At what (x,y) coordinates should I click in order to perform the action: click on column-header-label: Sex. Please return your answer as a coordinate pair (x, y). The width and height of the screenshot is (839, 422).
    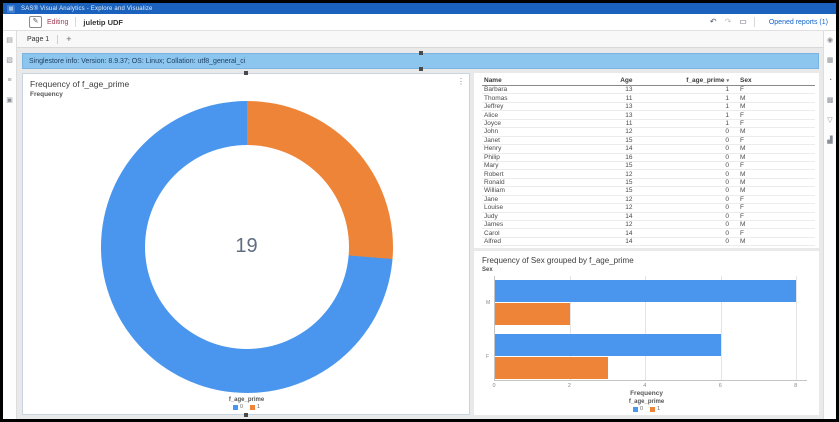
    Looking at the image, I should click on (746, 80).